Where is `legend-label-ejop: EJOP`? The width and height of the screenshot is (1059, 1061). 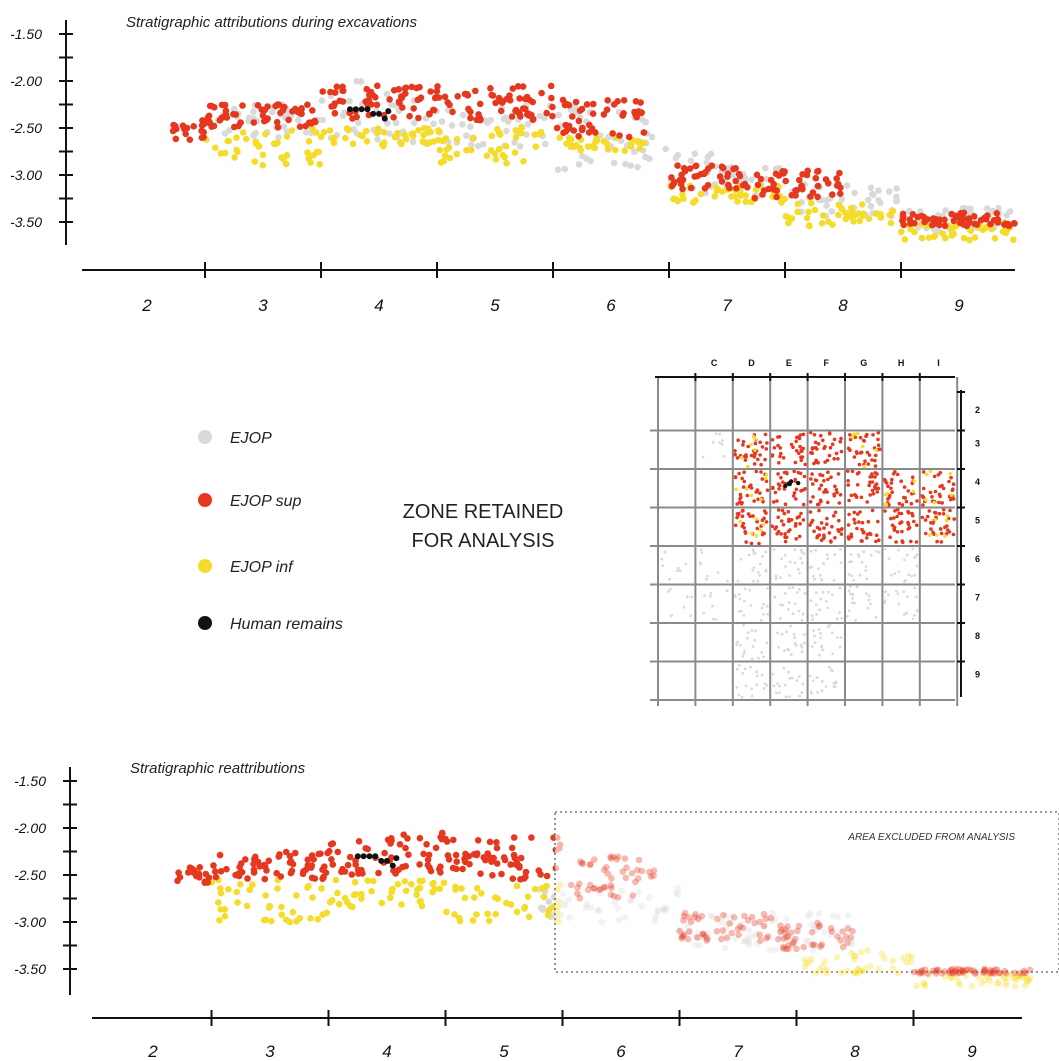 legend-label-ejop: EJOP is located at coordinates (251, 438).